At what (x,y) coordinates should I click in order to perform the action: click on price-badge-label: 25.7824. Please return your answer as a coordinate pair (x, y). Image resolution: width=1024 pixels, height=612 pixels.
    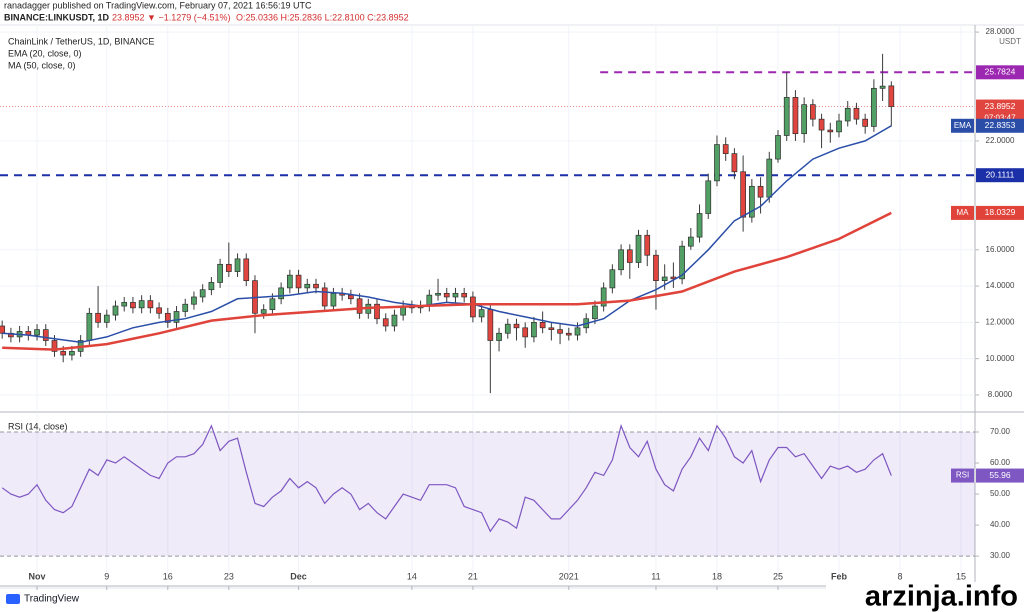
    Looking at the image, I should click on (1000, 72).